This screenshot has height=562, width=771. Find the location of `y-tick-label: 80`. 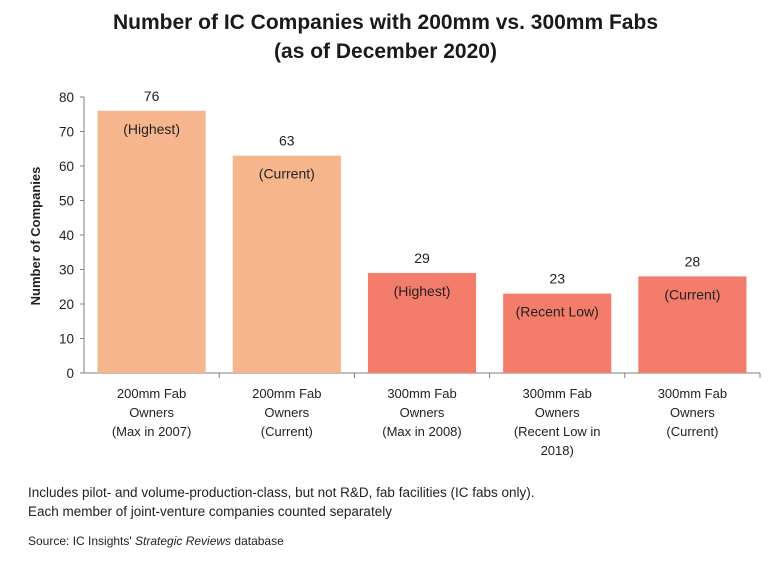

y-tick-label: 80 is located at coordinates (66, 97).